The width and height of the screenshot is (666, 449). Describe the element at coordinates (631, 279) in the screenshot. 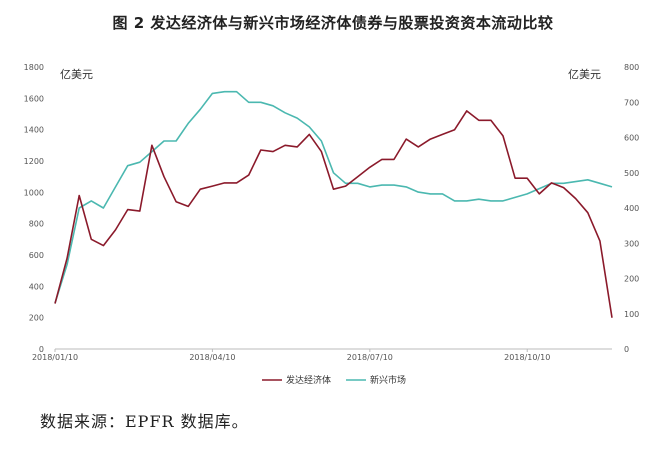

I see `right-tick-label: 200` at that location.